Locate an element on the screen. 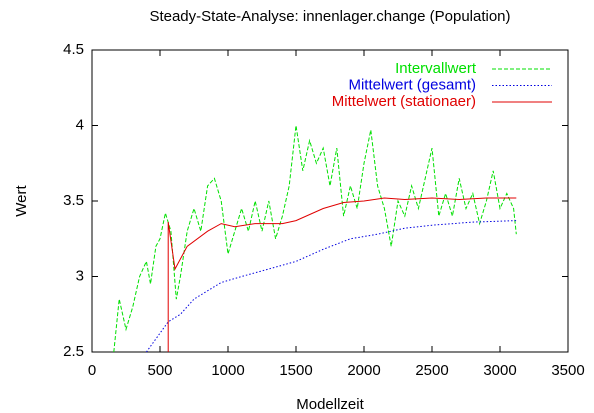 This screenshot has width=594, height=413. x-axis-label: Modellzeit is located at coordinates (330, 404).